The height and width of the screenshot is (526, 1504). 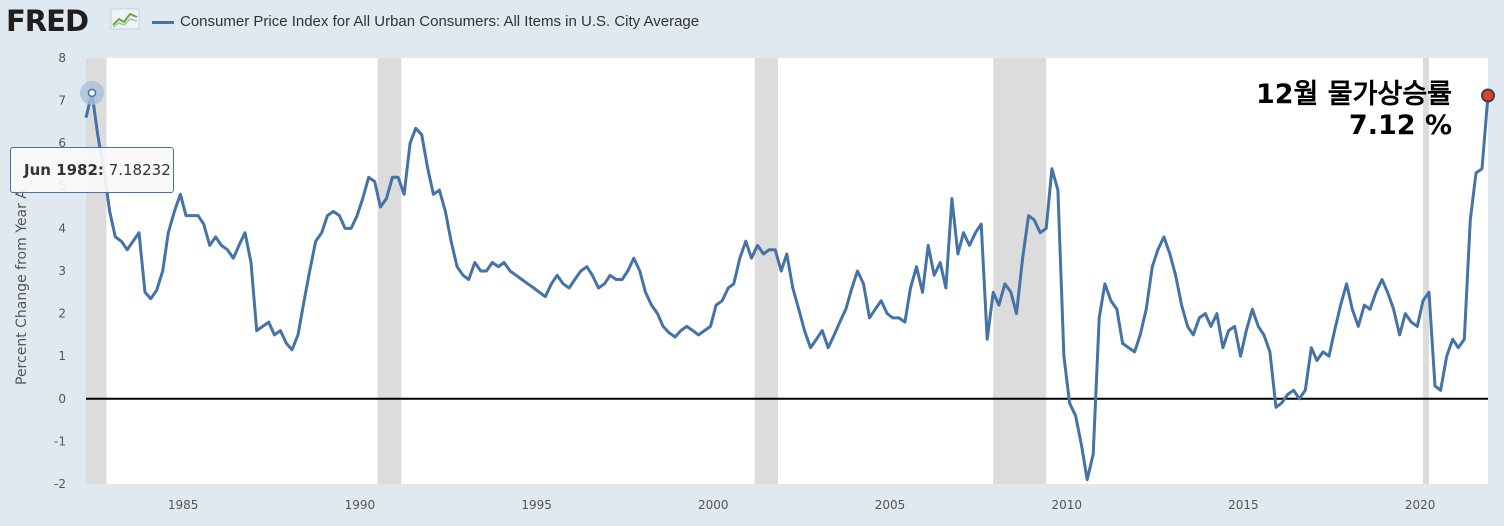 I want to click on y-tick-label: -1, so click(x=60, y=441).